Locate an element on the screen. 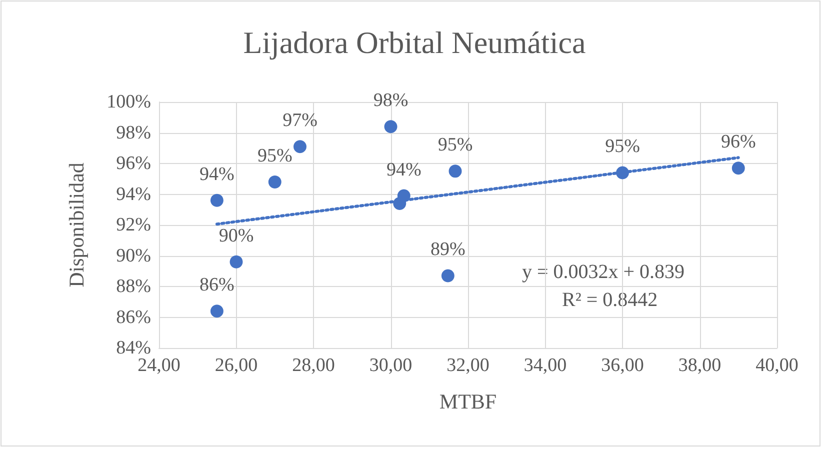 This screenshot has width=829, height=459. y-axis-title: Disponibilidad is located at coordinates (76, 225).